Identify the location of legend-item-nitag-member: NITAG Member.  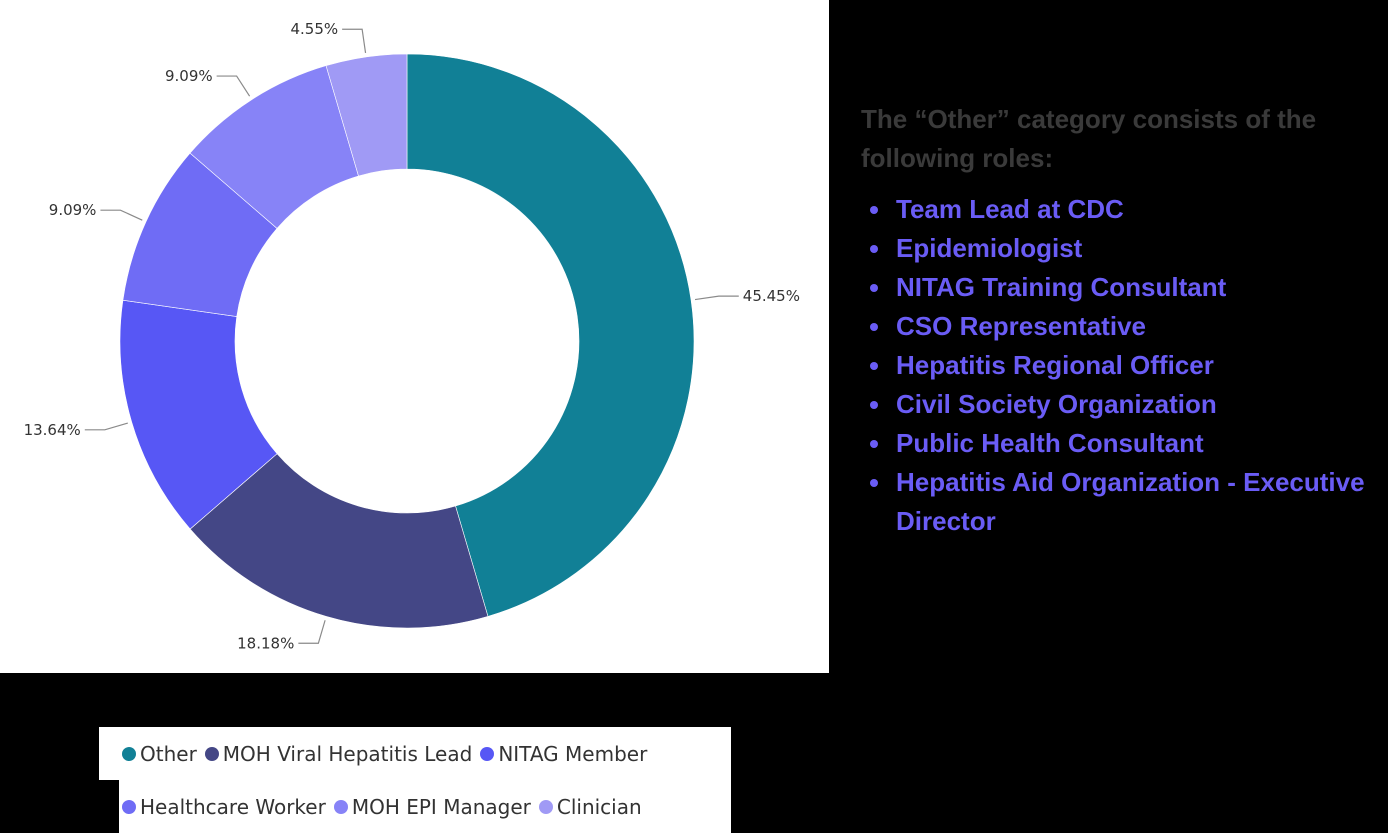
(563, 754).